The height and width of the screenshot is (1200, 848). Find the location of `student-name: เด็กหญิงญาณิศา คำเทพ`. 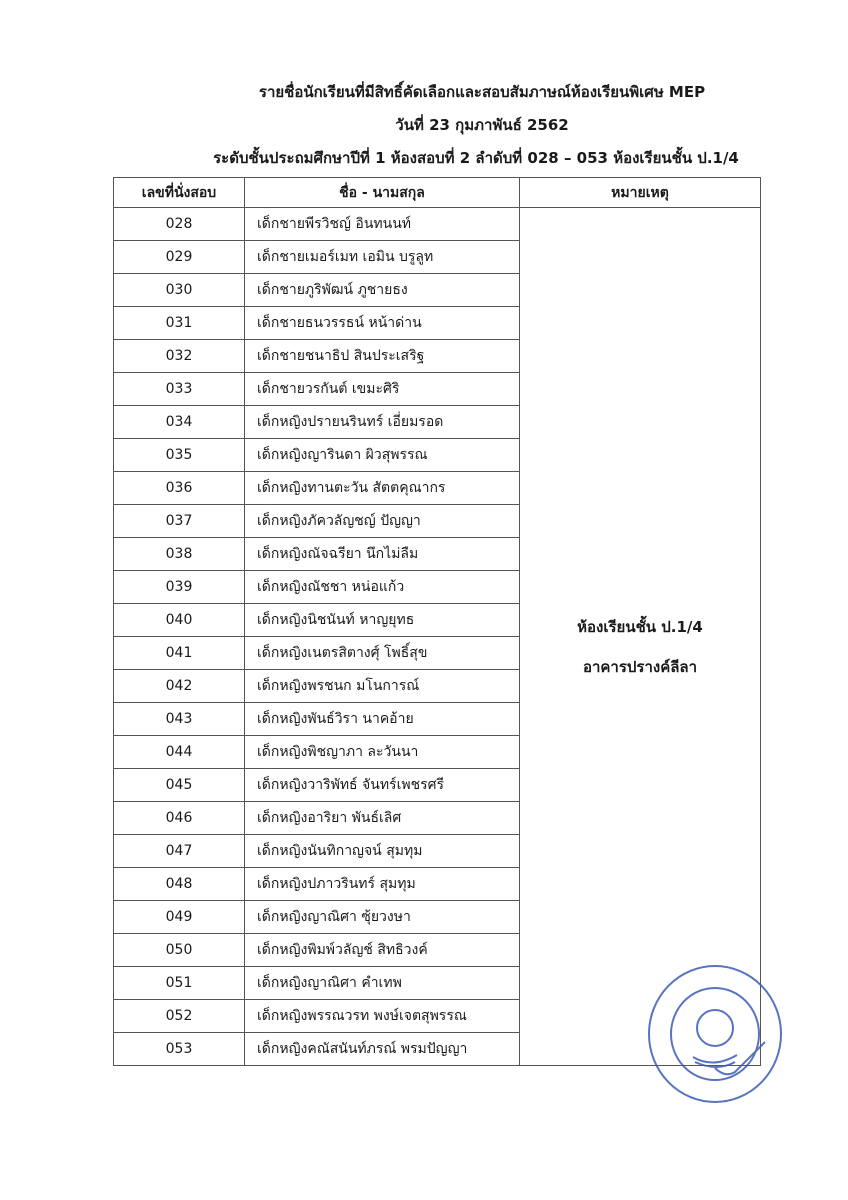

student-name: เด็กหญิงญาณิศา คำเทพ is located at coordinates (382, 983).